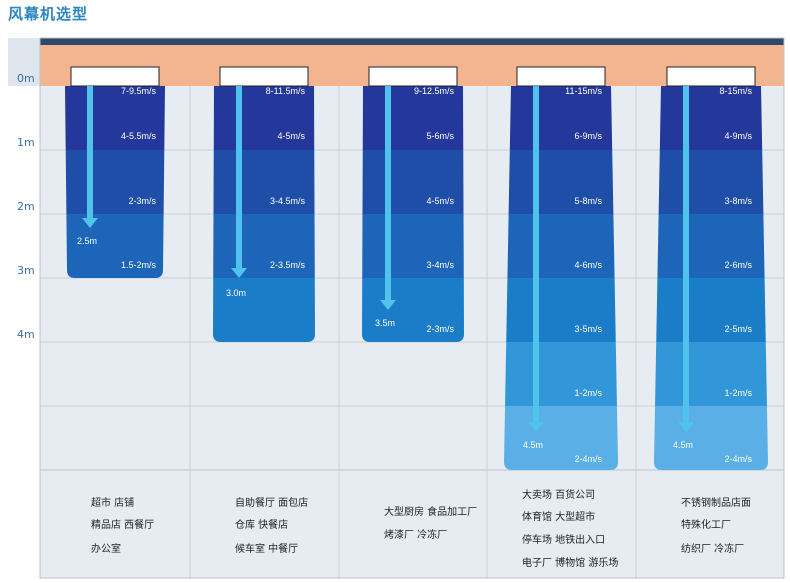 This screenshot has height=583, width=790. What do you see at coordinates (431, 512) in the screenshot?
I see `application-label: 大型厨房 食品加工厂` at bounding box center [431, 512].